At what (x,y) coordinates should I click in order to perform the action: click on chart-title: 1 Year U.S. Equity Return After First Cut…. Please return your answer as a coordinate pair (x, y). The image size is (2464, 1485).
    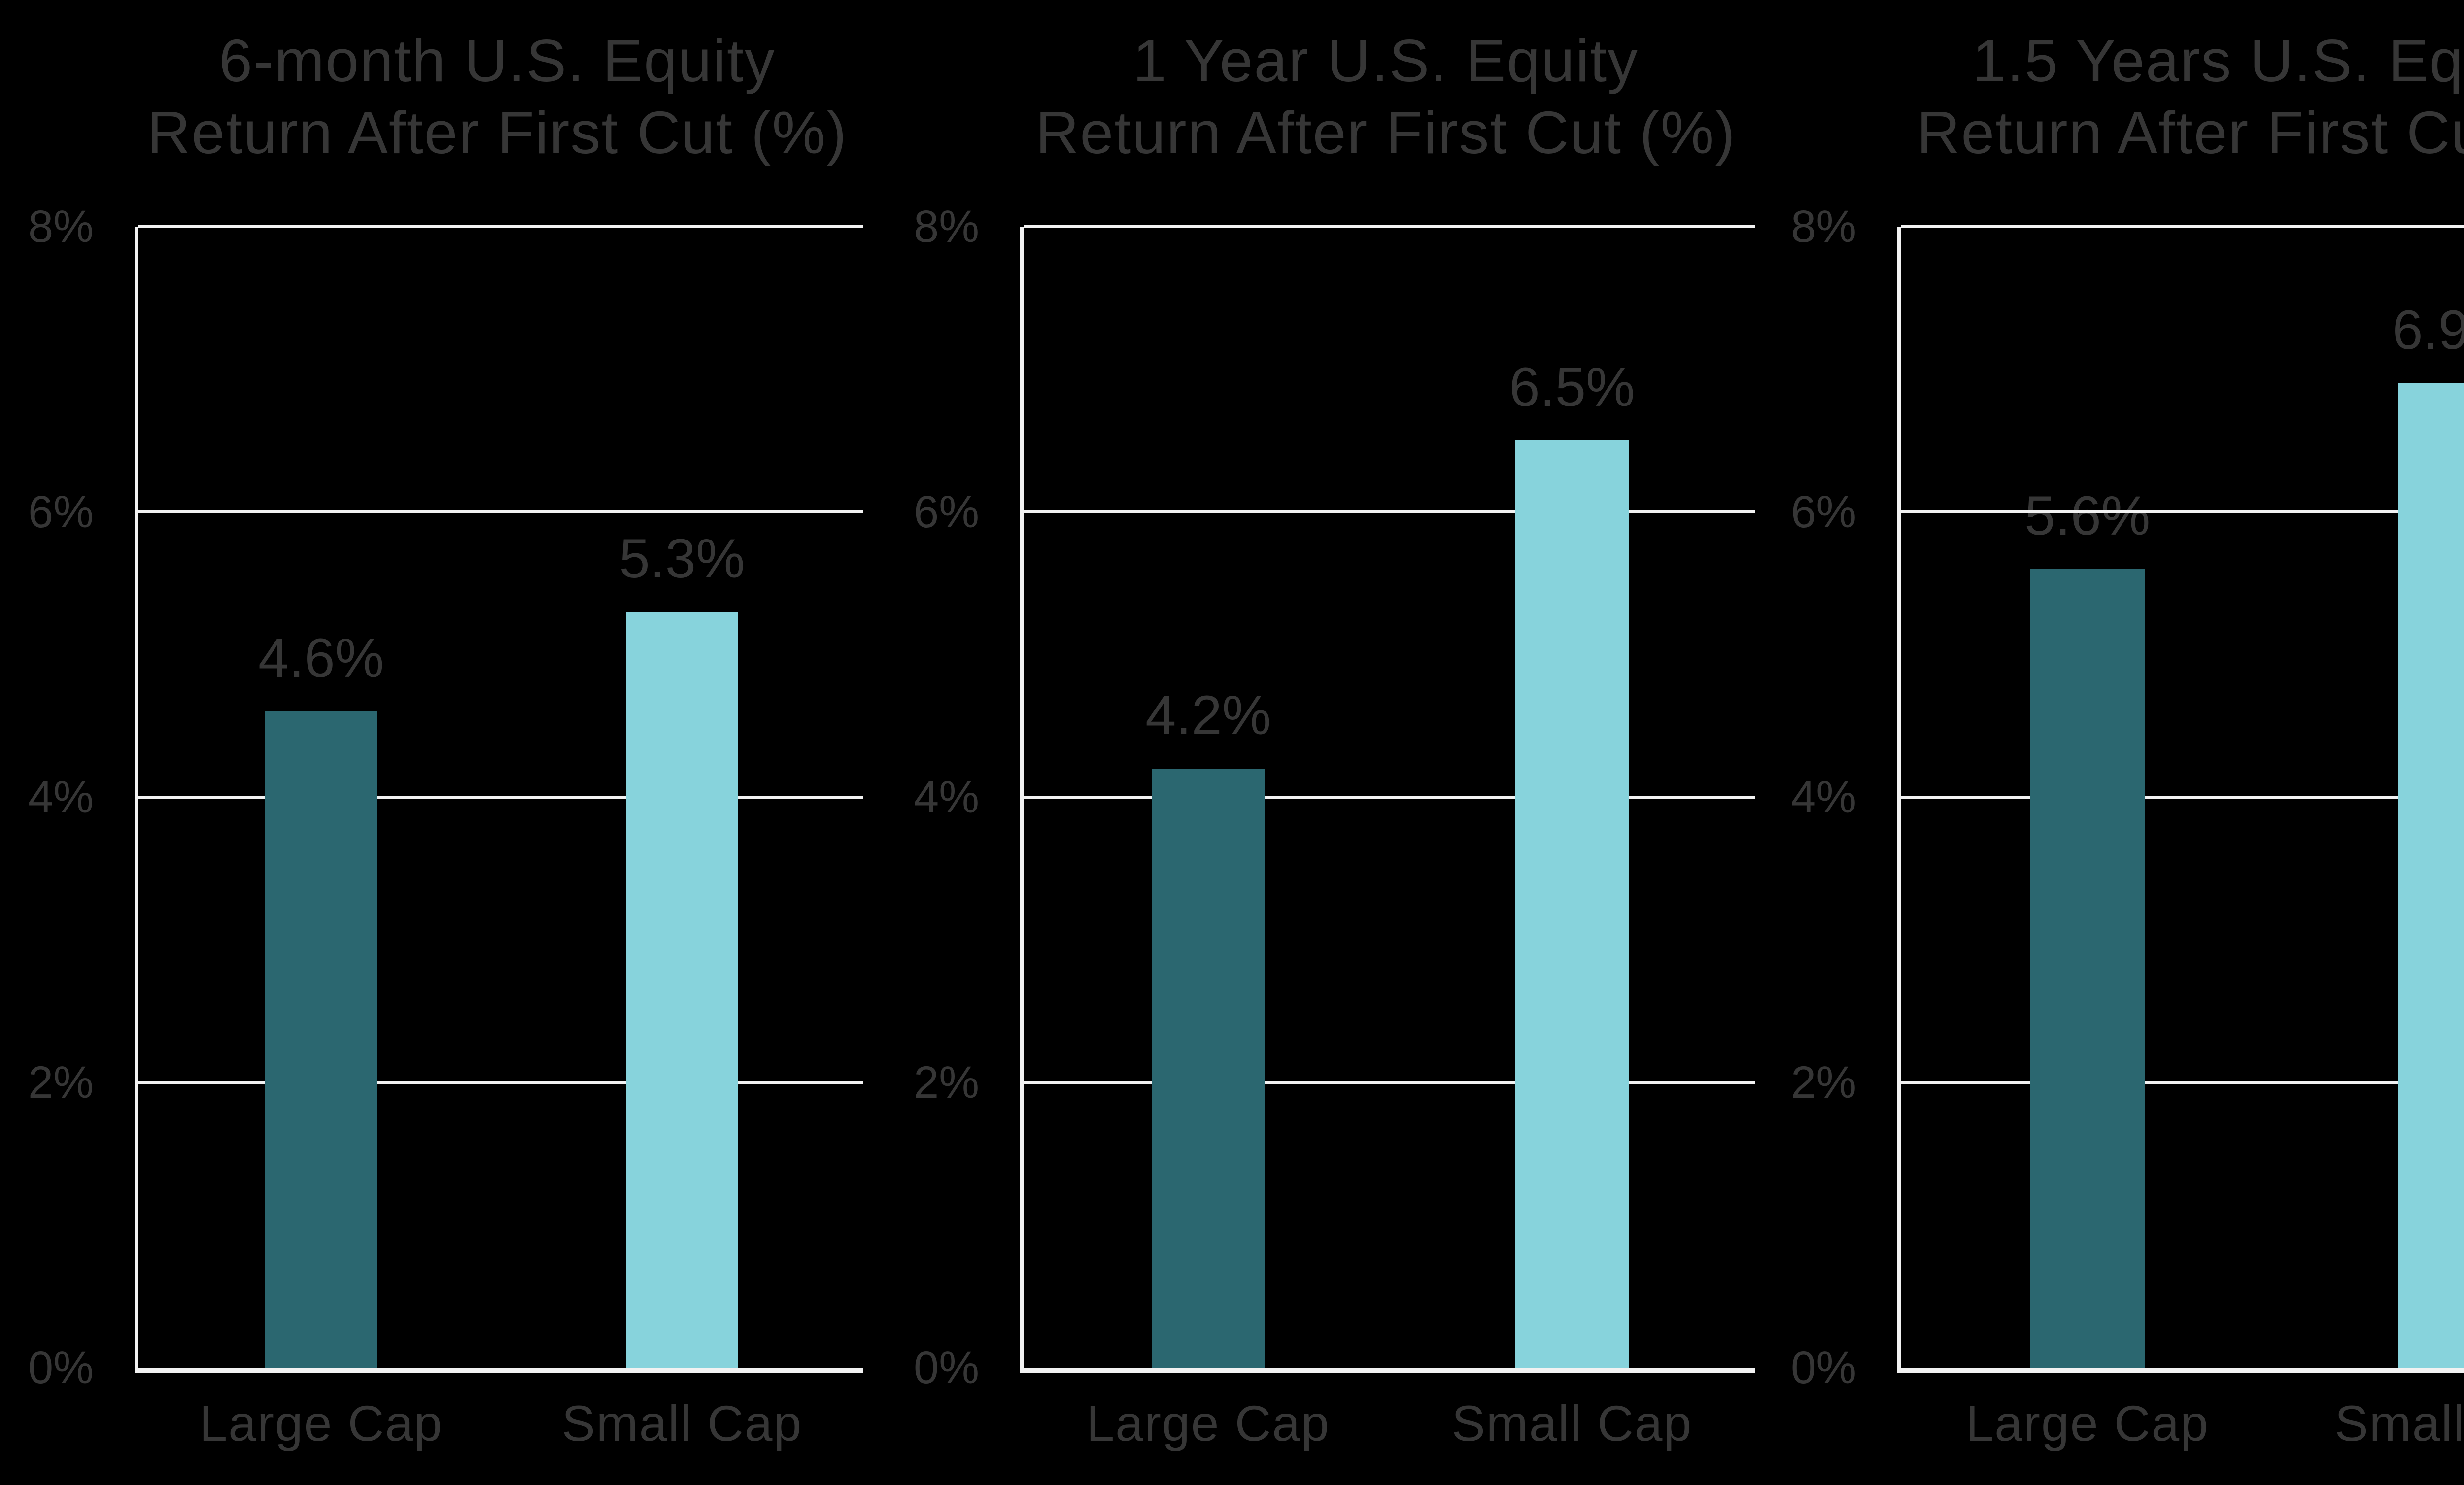
    Looking at the image, I should click on (1385, 97).